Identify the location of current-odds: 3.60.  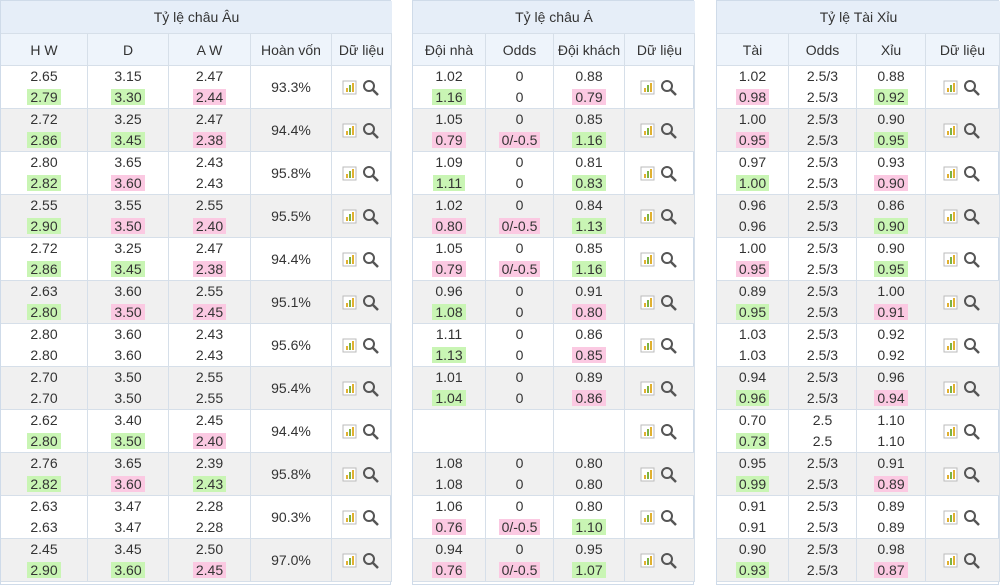
(128, 570).